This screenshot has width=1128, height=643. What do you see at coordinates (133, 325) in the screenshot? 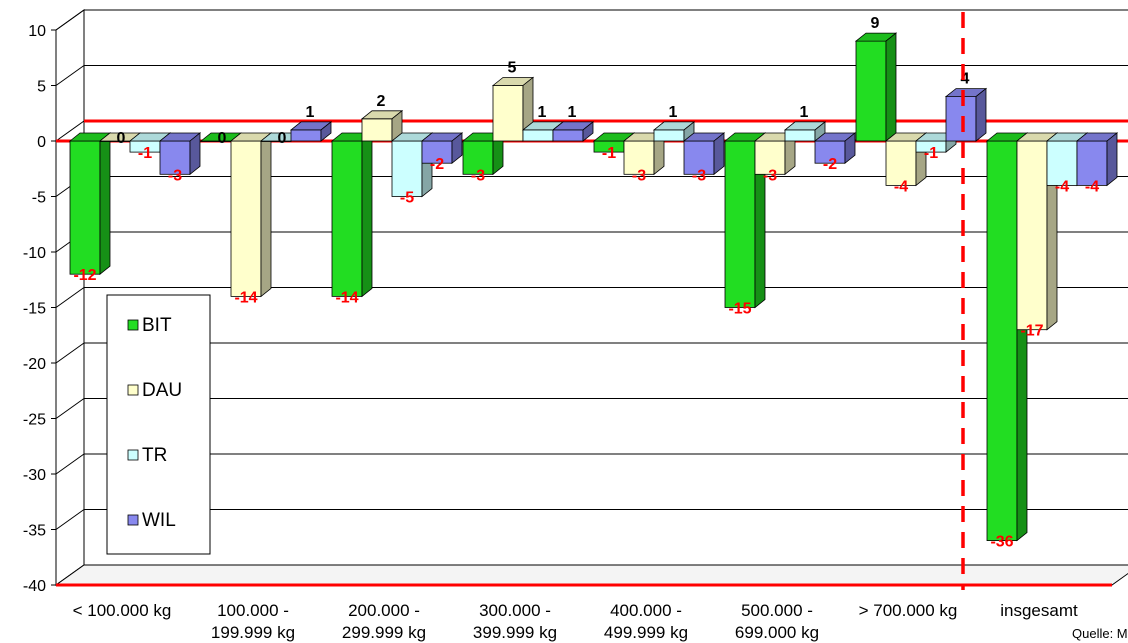
I see `legend-swatch-BIT` at bounding box center [133, 325].